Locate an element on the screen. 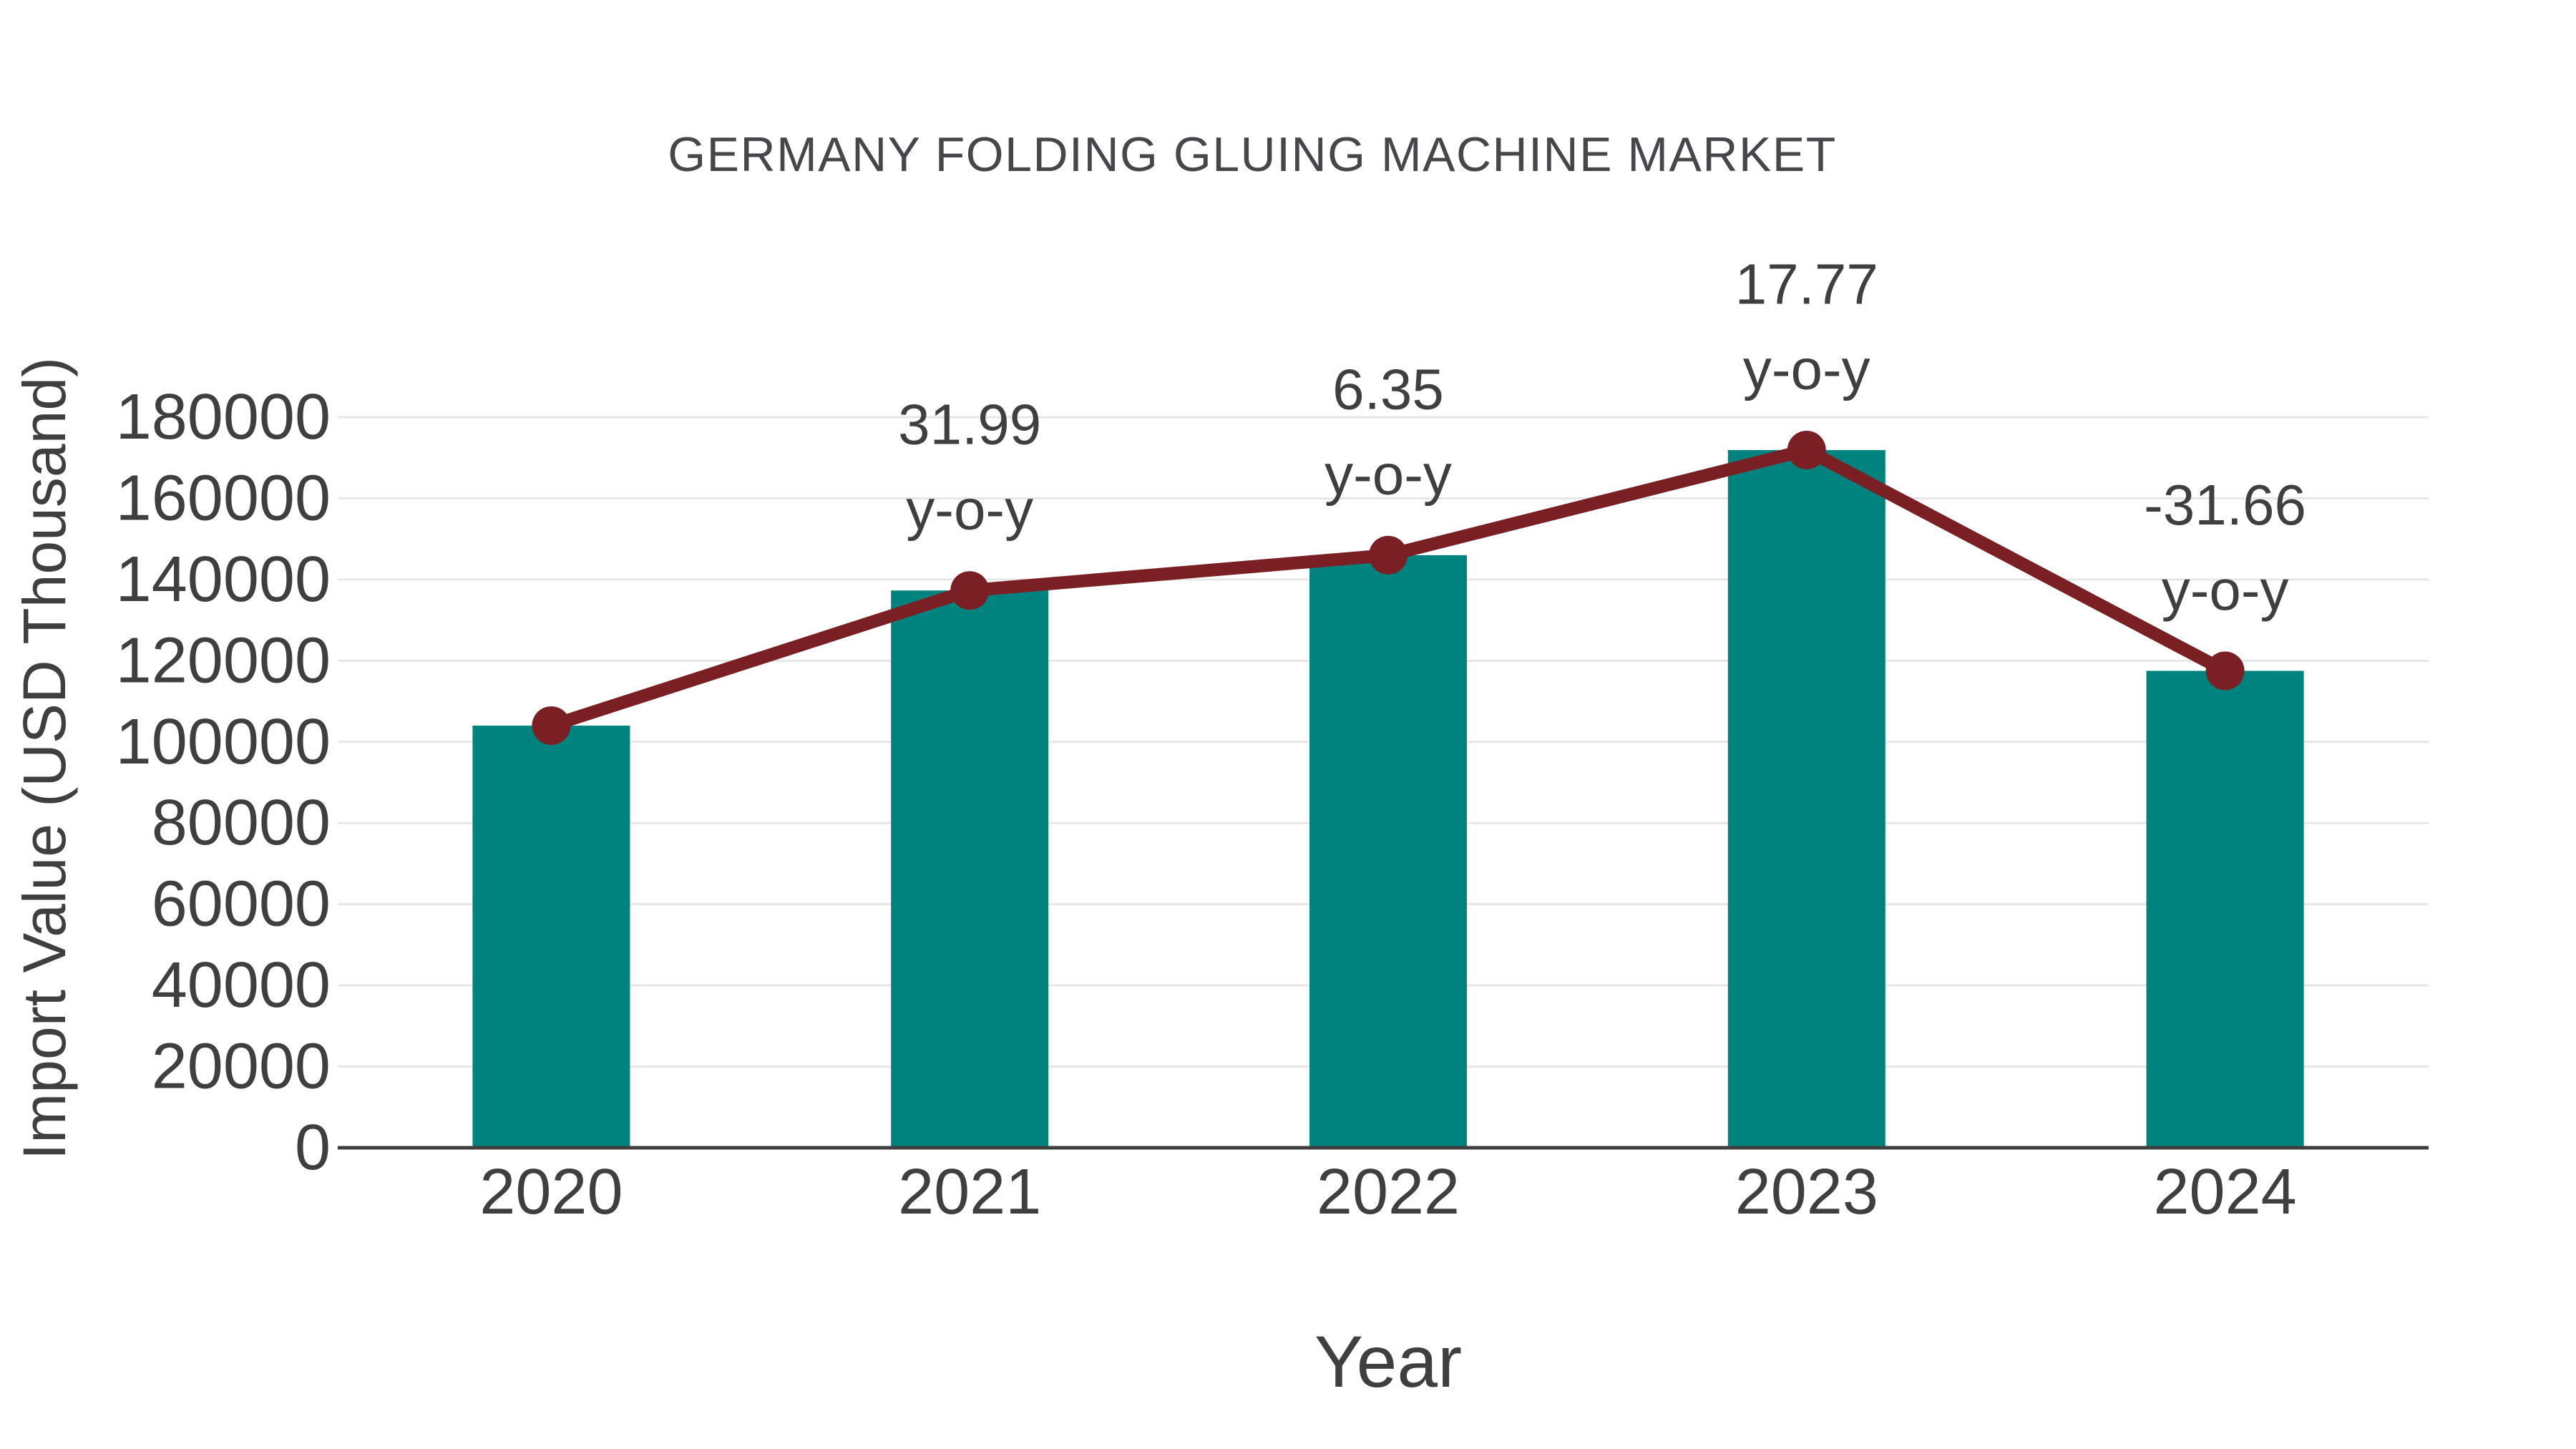 The width and height of the screenshot is (2576, 1449). bar-2021 is located at coordinates (970, 869).